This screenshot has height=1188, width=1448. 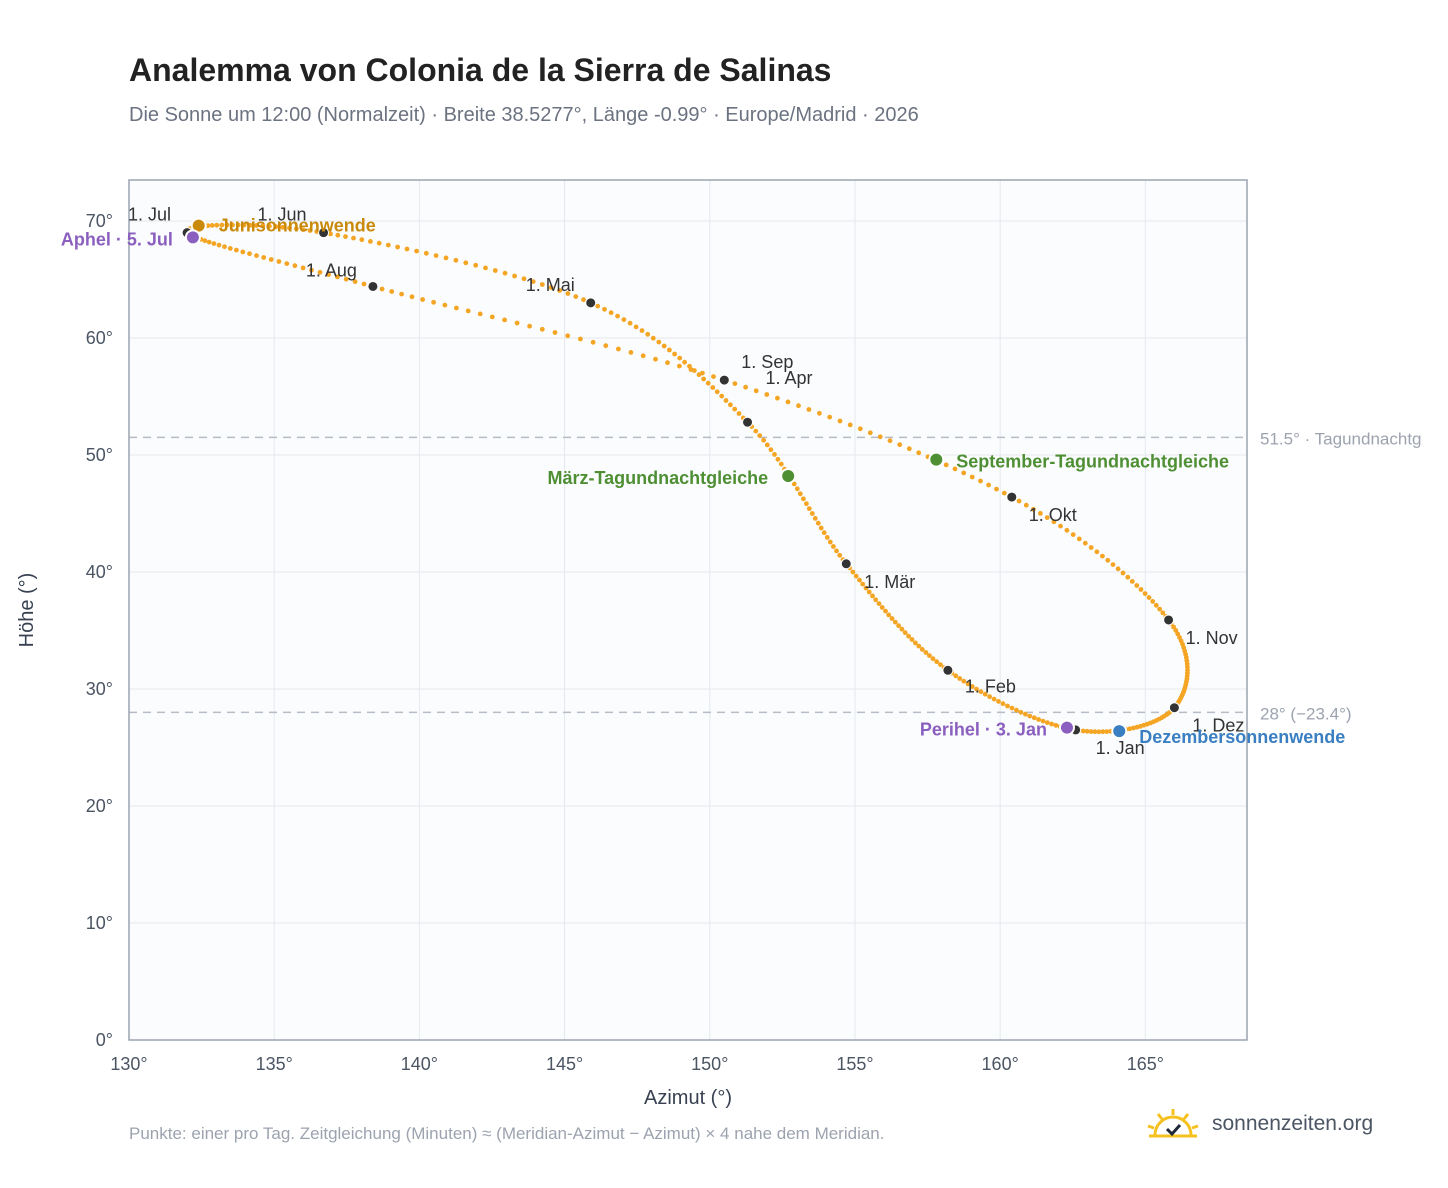 What do you see at coordinates (1092, 462) in the screenshot?
I see `event-label: September-Tagundnachtgleiche` at bounding box center [1092, 462].